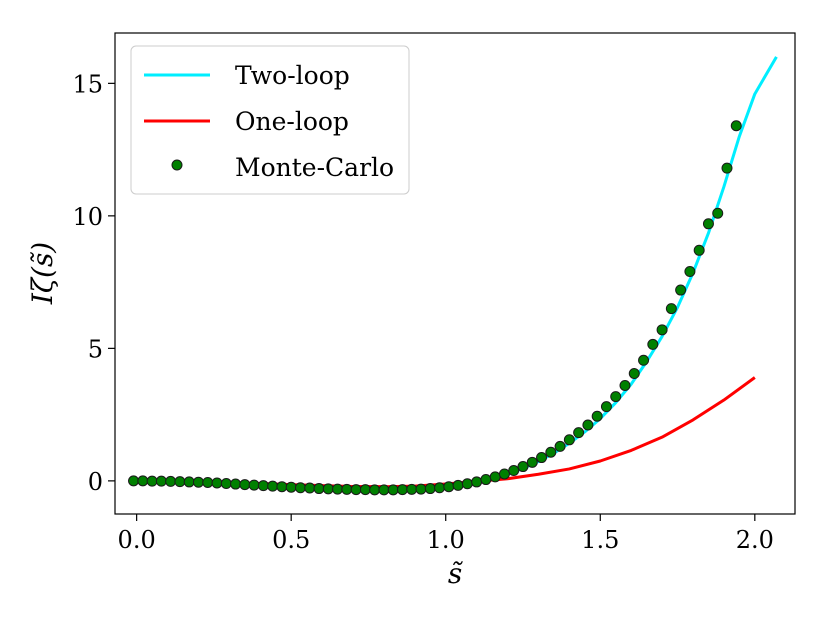 This screenshot has height=623, width=830. I want to click on x-tick-label: 2.0, so click(755, 540).